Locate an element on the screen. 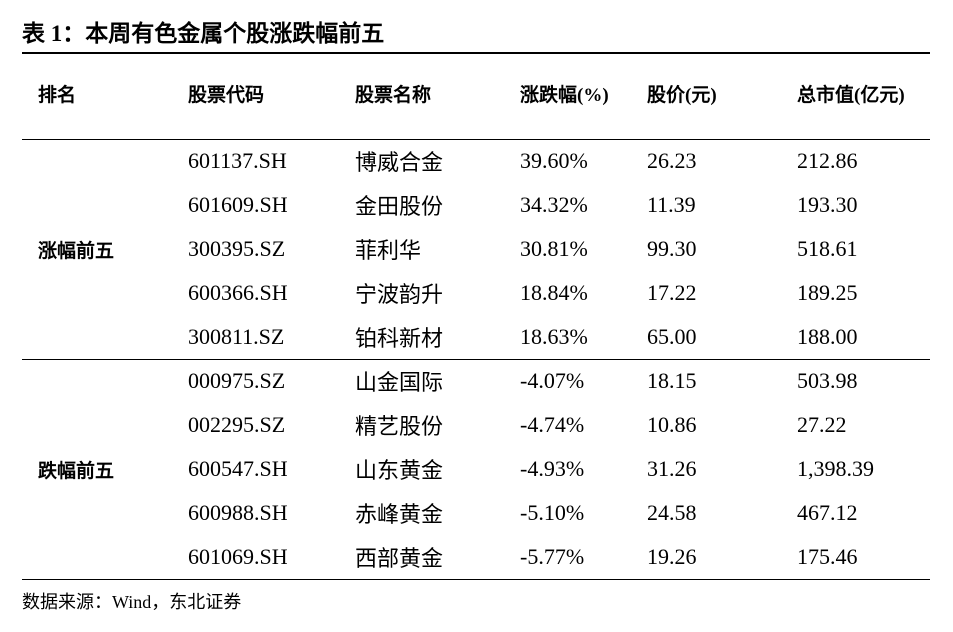 The height and width of the screenshot is (632, 953). table-cell: 601069.SH is located at coordinates (238, 556).